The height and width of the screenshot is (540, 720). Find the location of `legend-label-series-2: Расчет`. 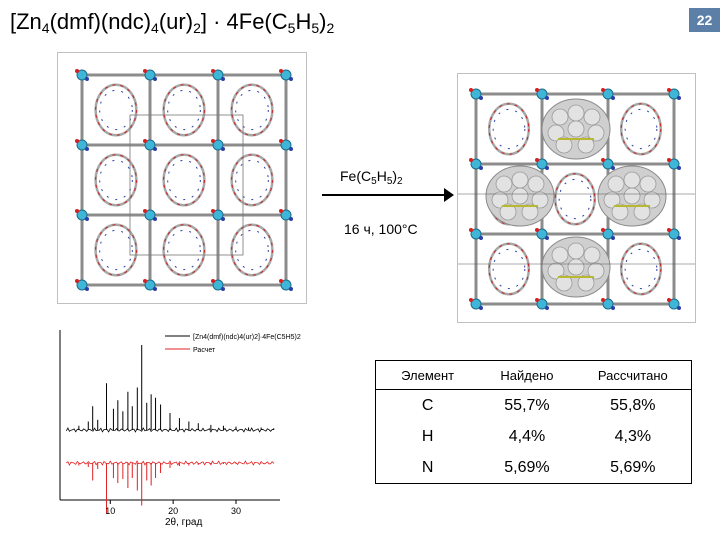

legend-label-series-2: Расчет is located at coordinates (204, 350).